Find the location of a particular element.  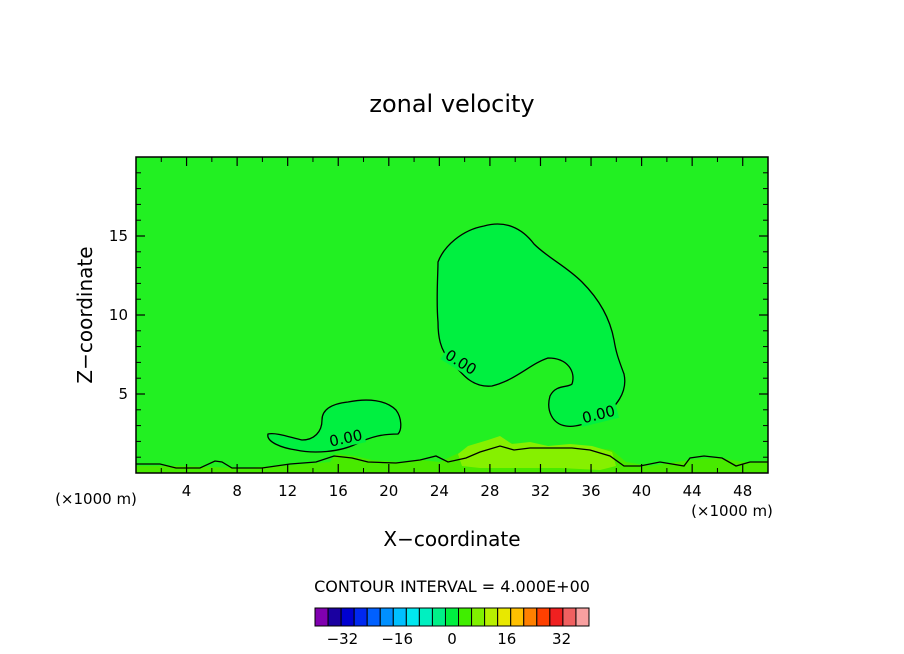

x-tick-label: 32 is located at coordinates (540, 491).